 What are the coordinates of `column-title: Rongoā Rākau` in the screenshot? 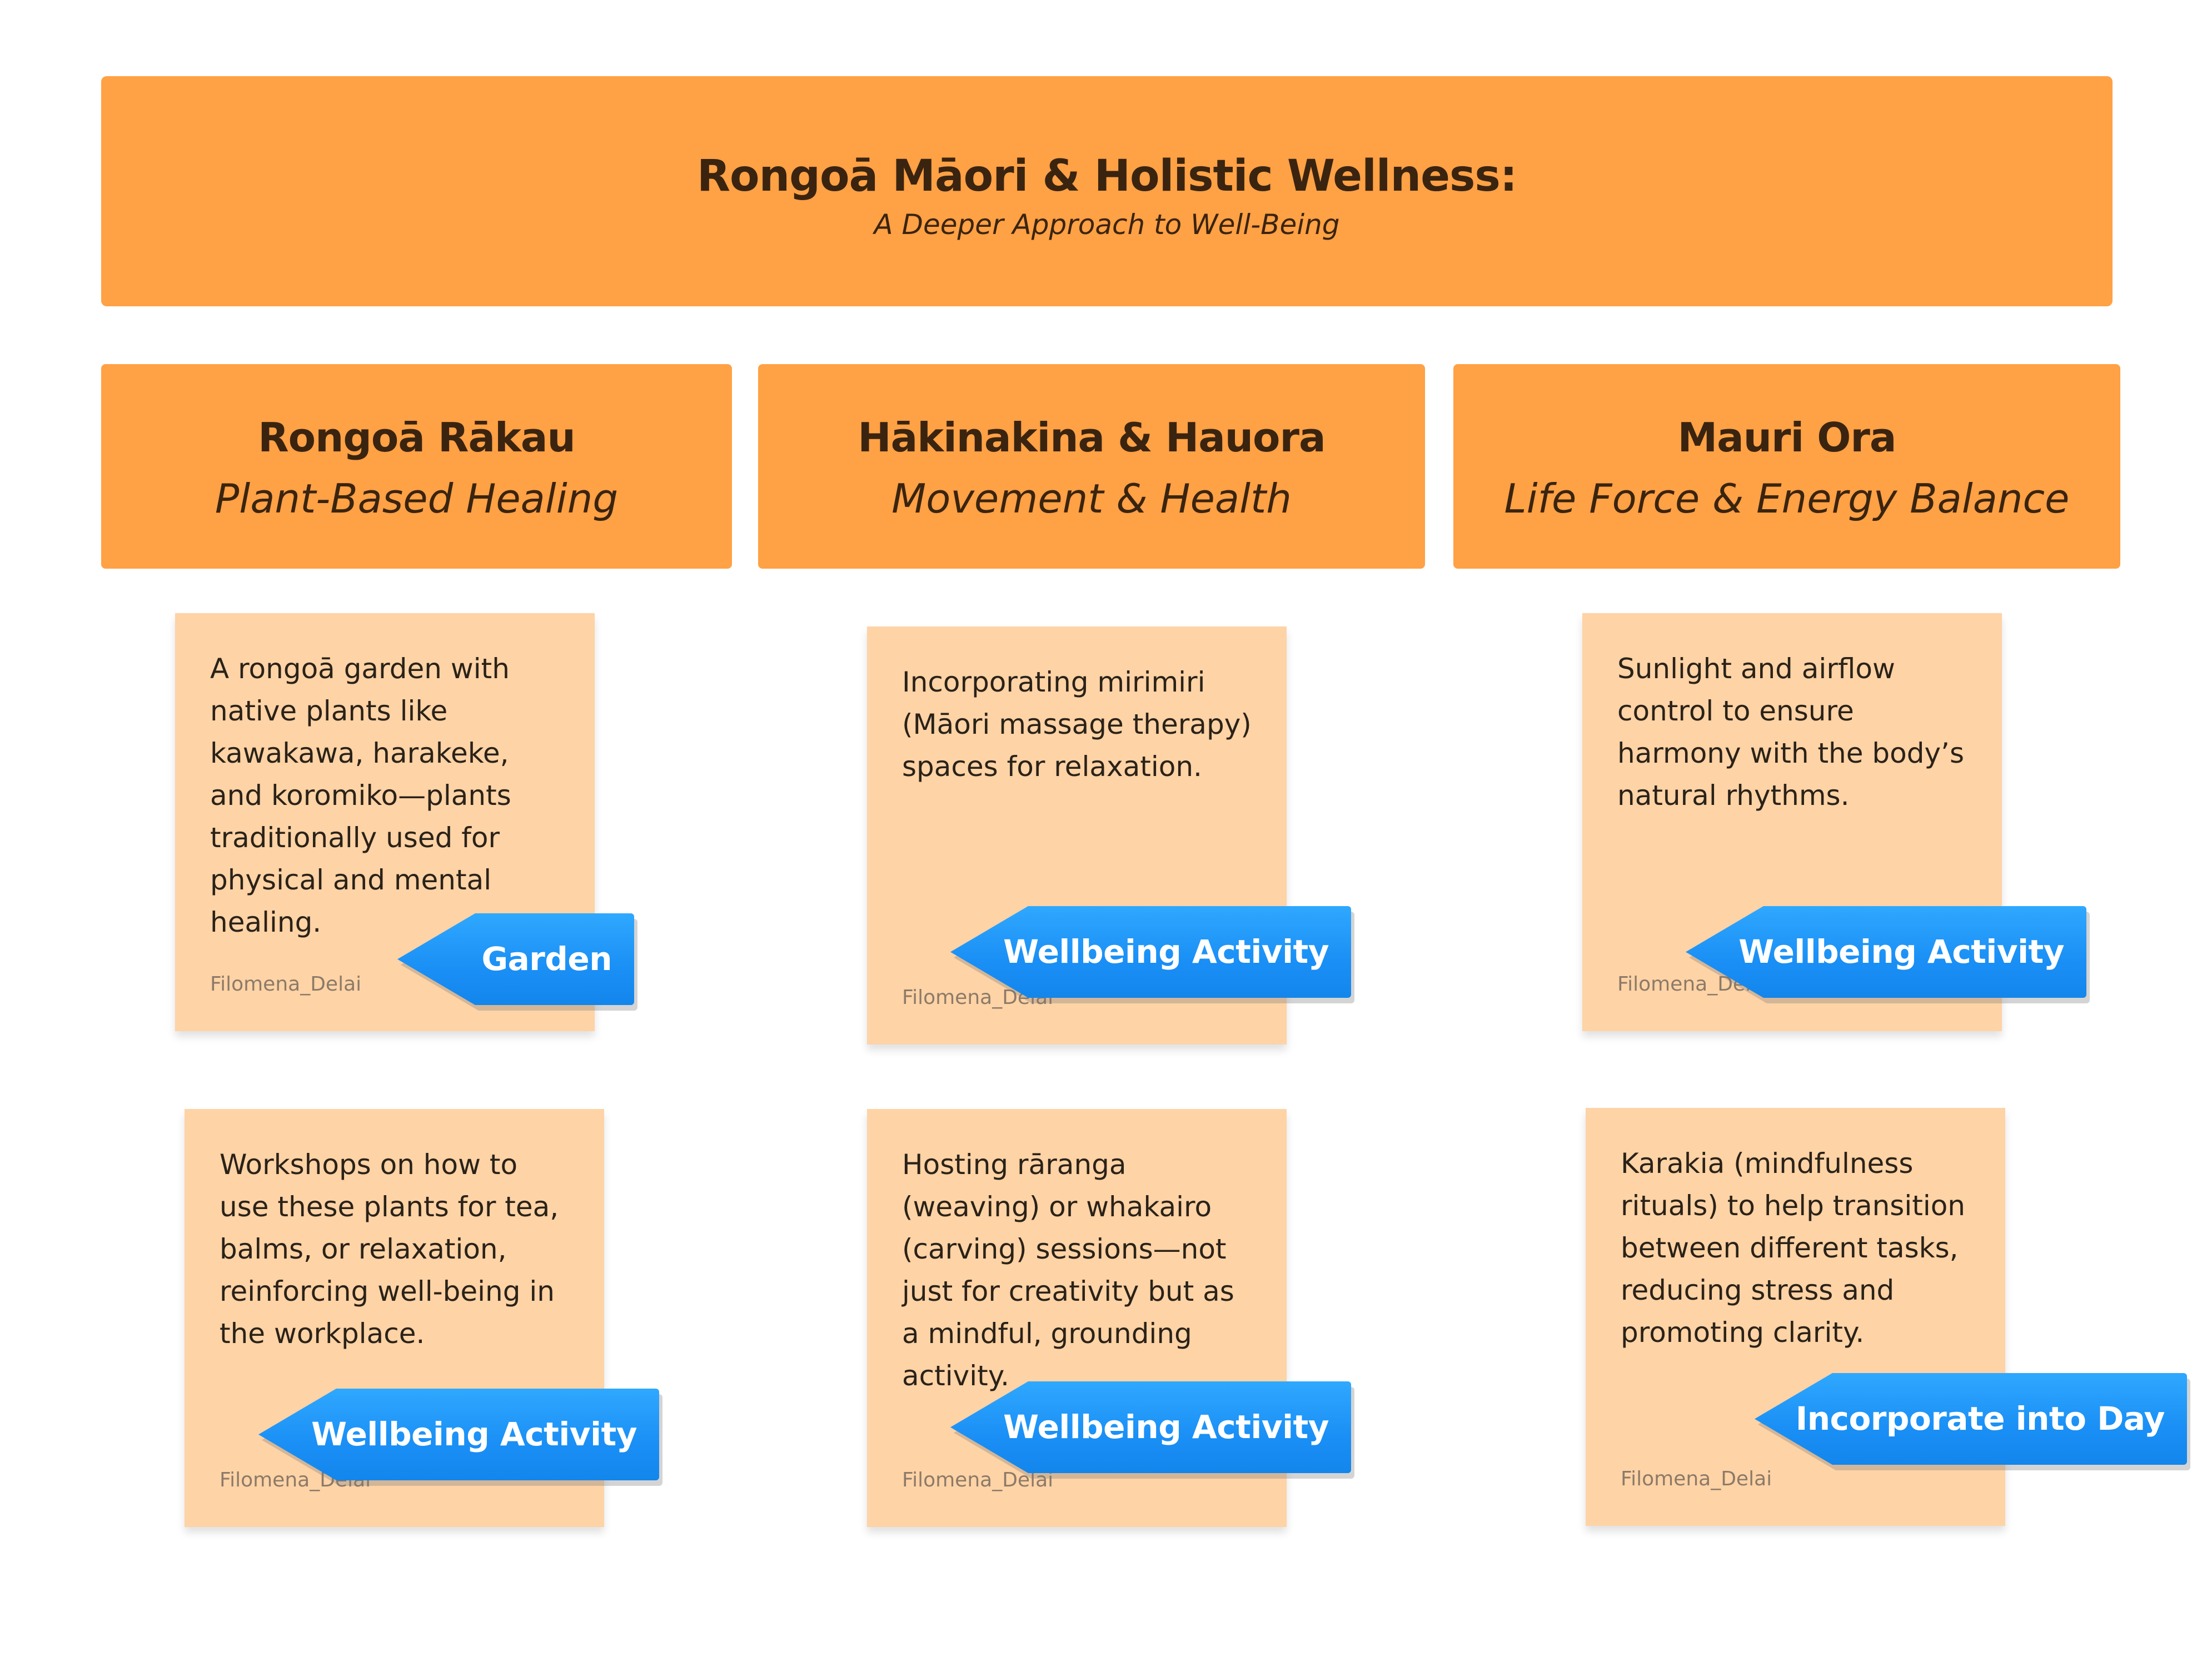 It's located at (417, 437).